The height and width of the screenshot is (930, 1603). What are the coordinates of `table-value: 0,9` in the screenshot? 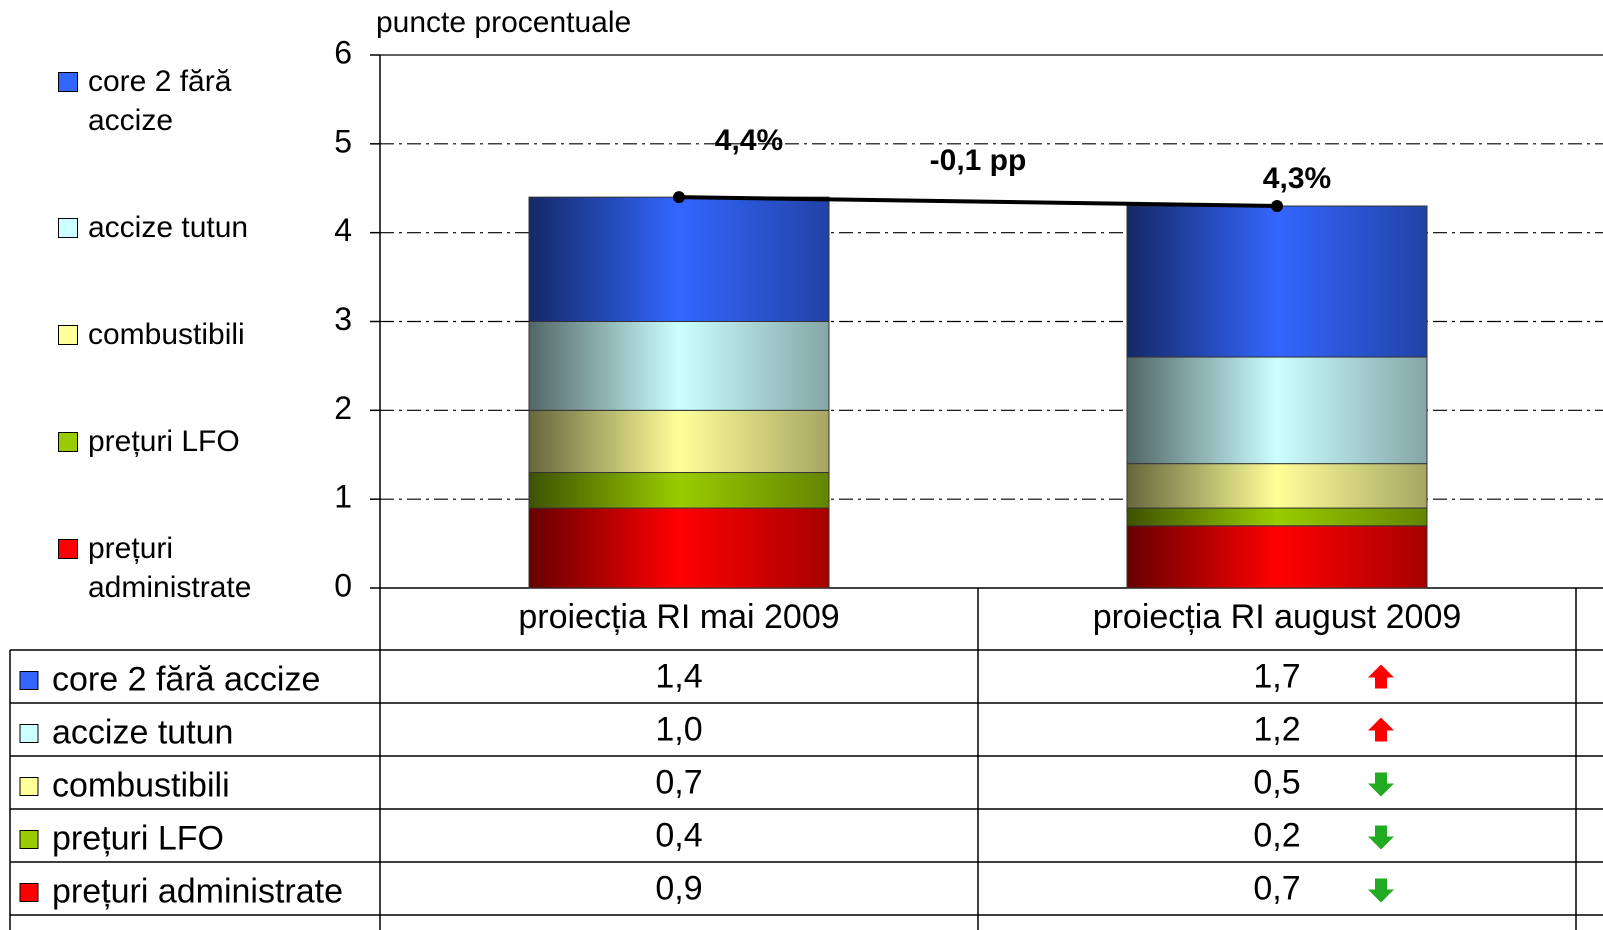 It's located at (678, 888).